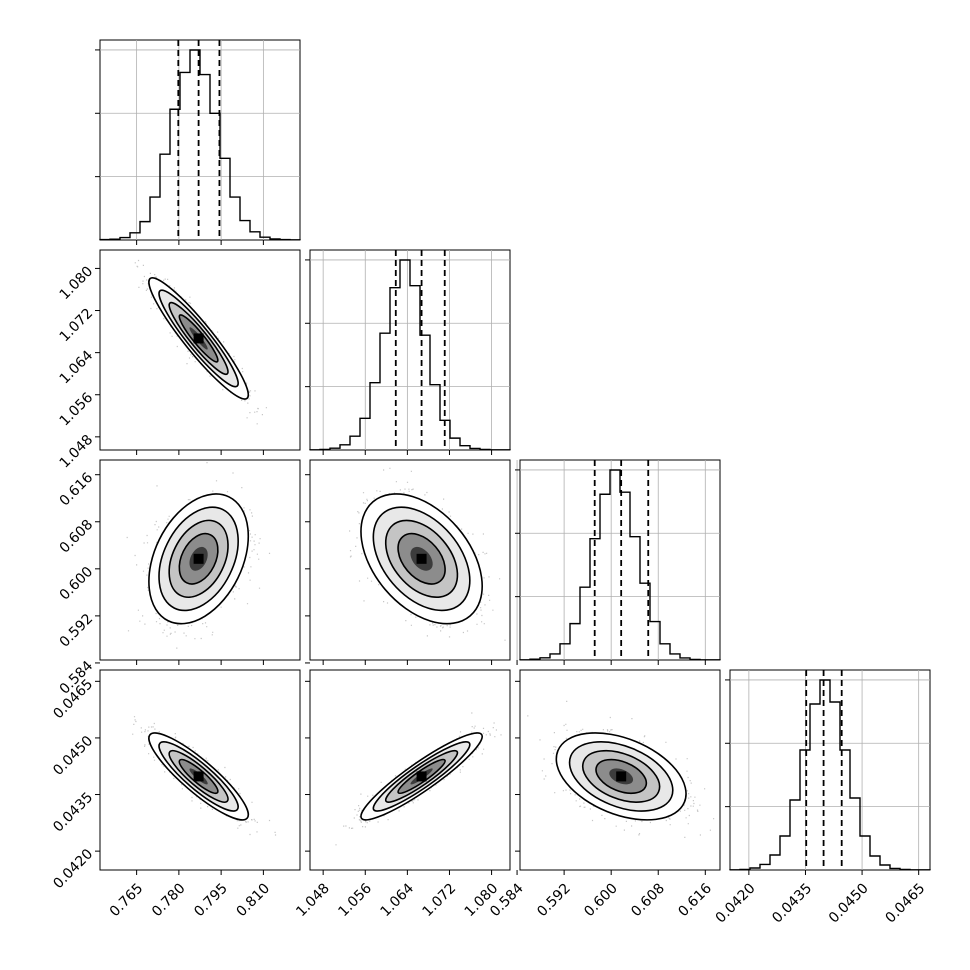  I want to click on x-tick-label: 0.0435, so click(792, 903).